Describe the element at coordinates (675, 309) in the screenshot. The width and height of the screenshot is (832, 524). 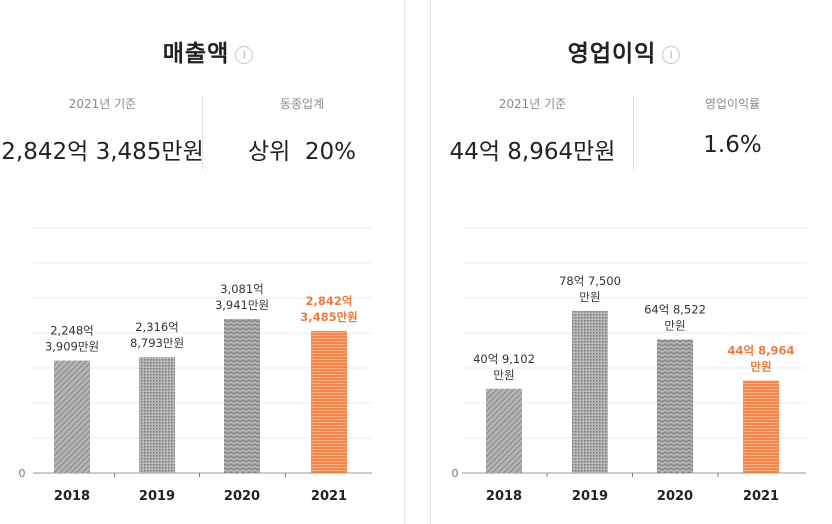
I see `data-label: 64억 8,522` at that location.